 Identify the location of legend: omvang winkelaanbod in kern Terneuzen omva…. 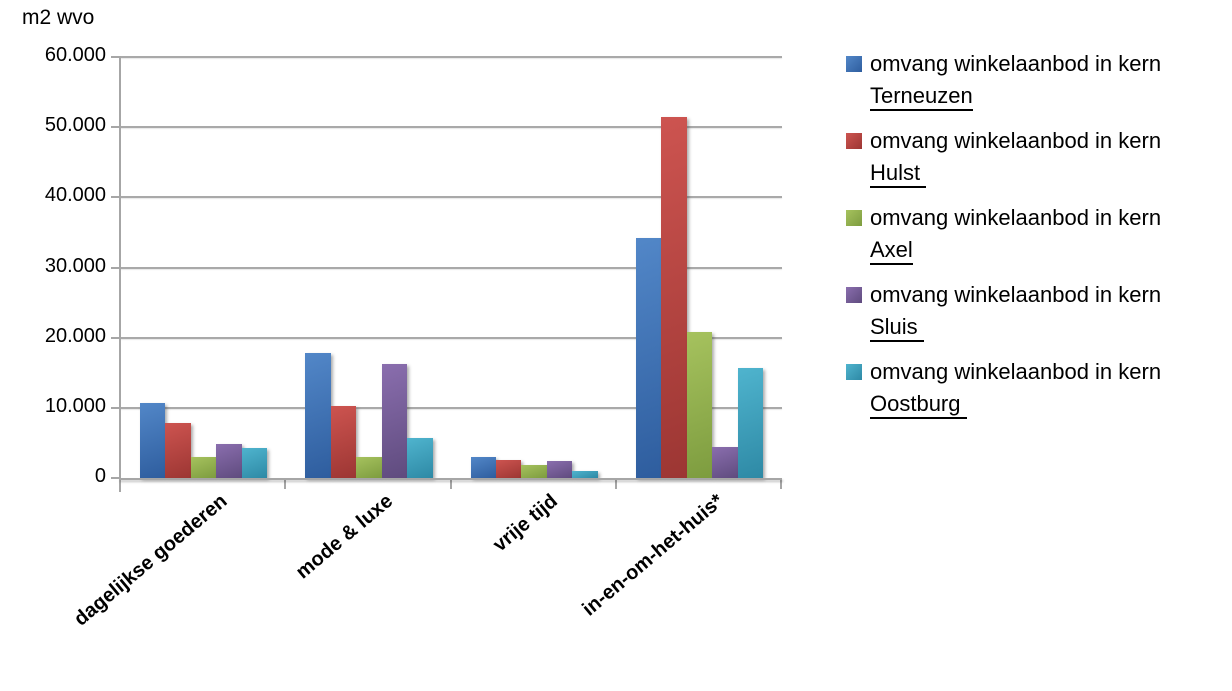
(1003, 240).